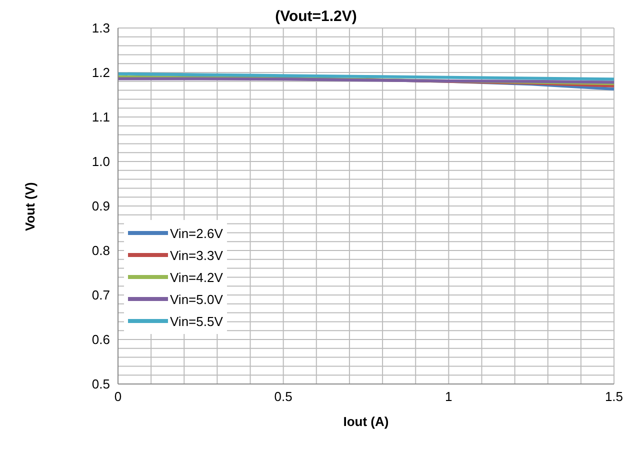 The height and width of the screenshot is (452, 632). Describe the element at coordinates (196, 255) in the screenshot. I see `legend-label: Vin=3.3V` at that location.